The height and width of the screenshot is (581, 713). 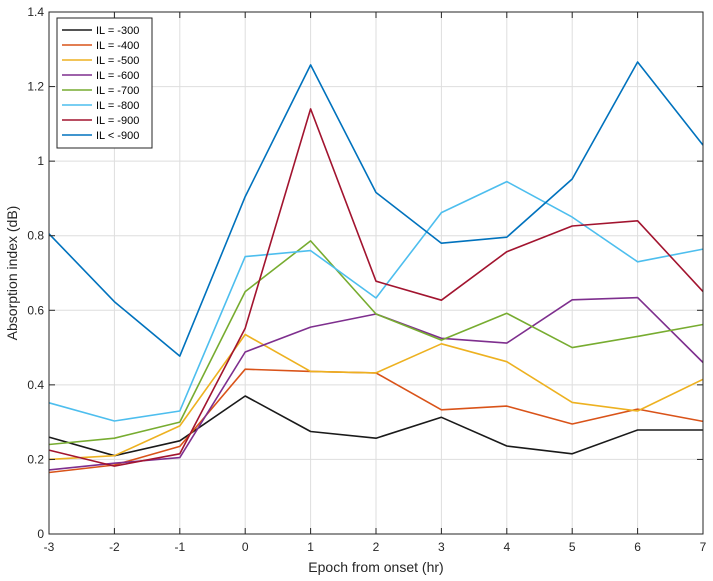 What do you see at coordinates (703, 547) in the screenshot?
I see `x-tick-label: 7` at bounding box center [703, 547].